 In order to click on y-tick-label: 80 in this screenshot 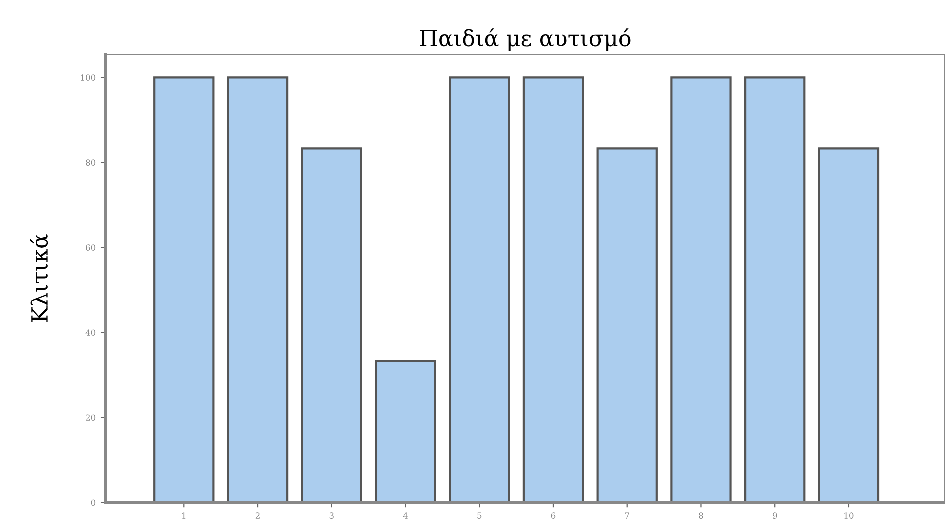, I will do `click(91, 163)`.